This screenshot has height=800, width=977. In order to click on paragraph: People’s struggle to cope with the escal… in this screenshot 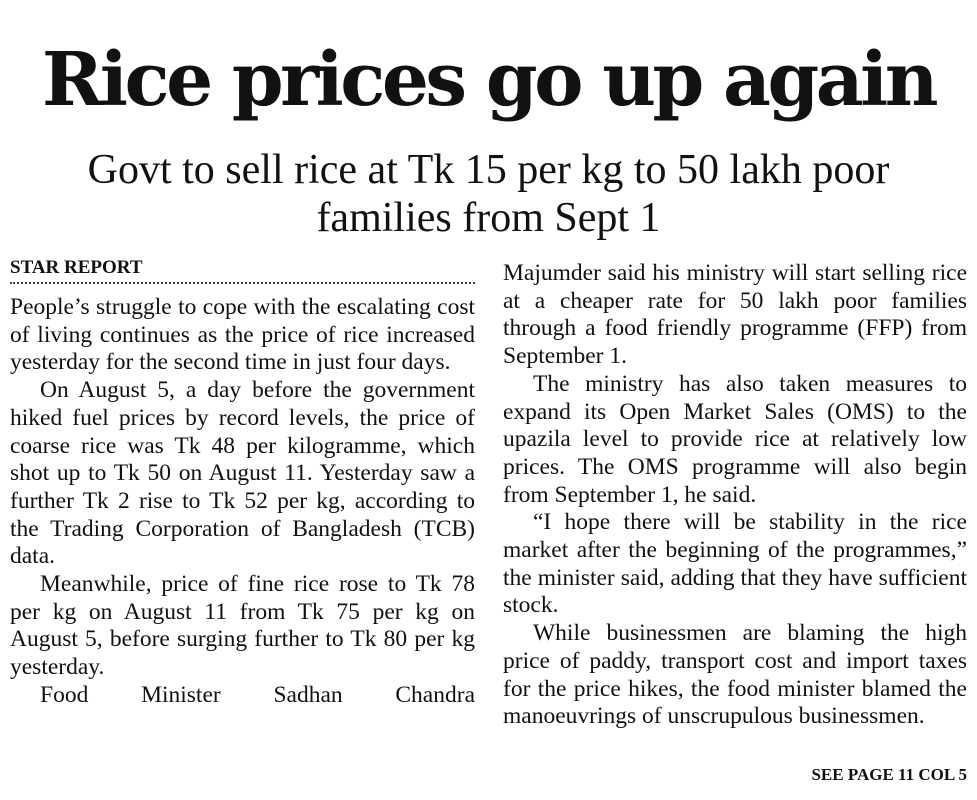, I will do `click(242, 335)`.